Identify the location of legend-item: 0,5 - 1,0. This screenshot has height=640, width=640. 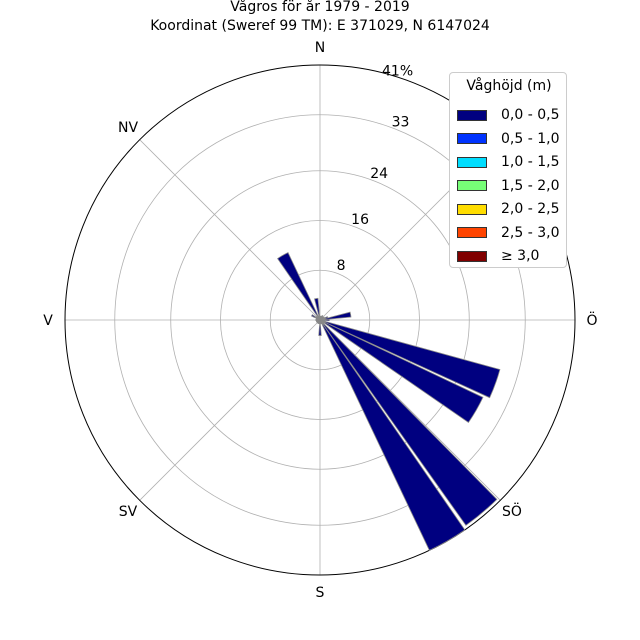
(508, 138).